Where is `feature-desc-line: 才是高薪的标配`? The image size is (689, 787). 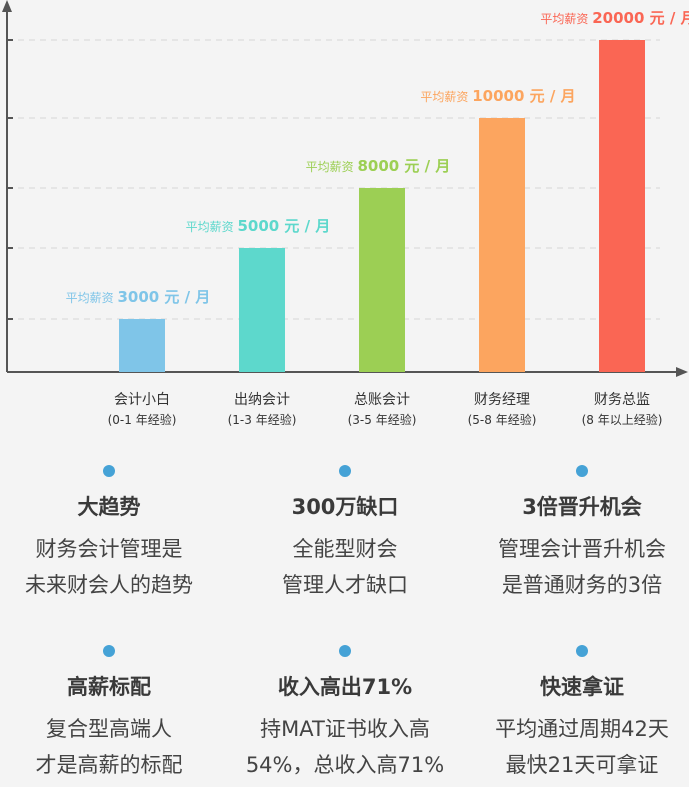
feature-desc-line: 才是高薪的标配 is located at coordinates (109, 765).